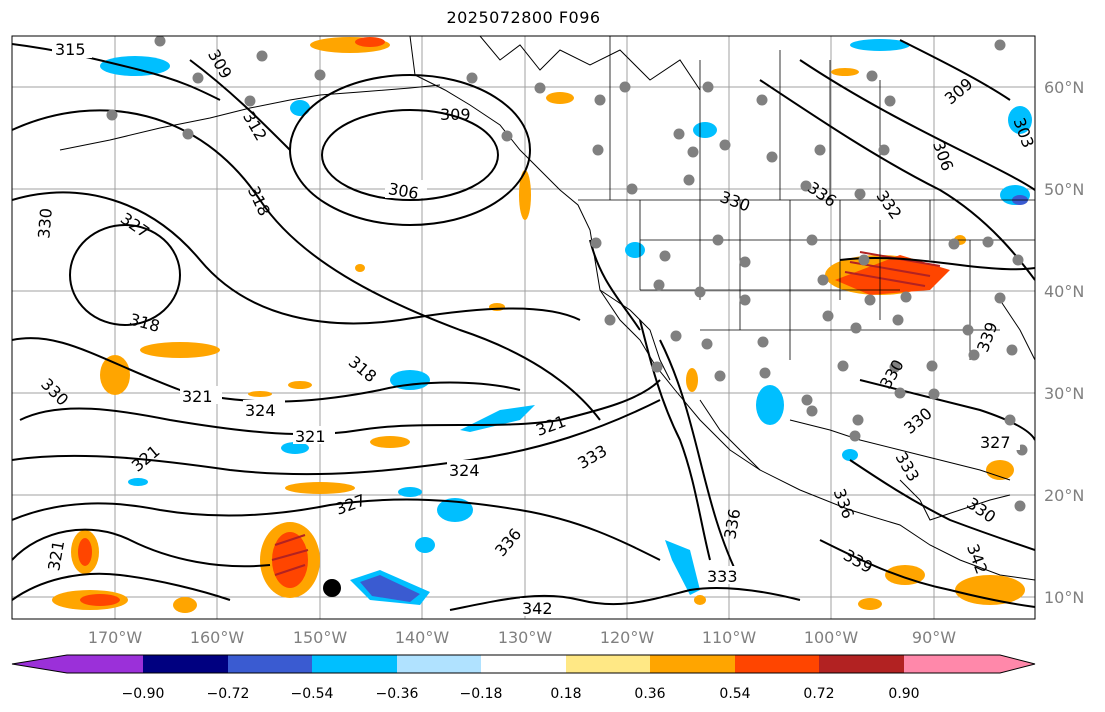 This screenshot has height=712, width=1105. Describe the element at coordinates (523, 17) in the screenshot. I see `map-title: 2025072800 F096` at that location.